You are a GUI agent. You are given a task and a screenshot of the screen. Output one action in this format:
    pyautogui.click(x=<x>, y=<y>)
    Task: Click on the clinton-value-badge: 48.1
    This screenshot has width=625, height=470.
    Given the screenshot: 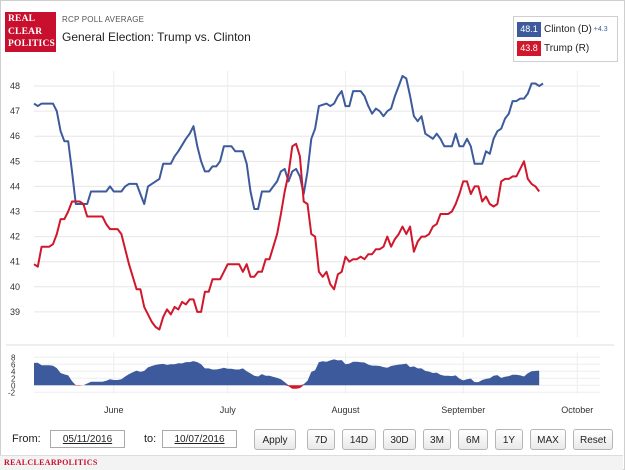 What is the action you would take?
    pyautogui.click(x=529, y=30)
    